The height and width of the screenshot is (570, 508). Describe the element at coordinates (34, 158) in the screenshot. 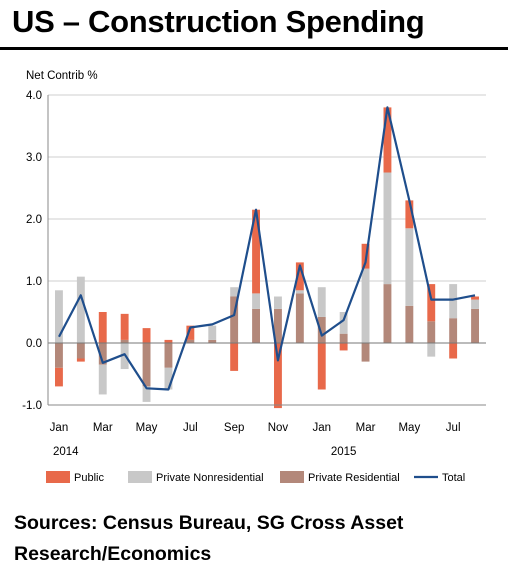

I see `y-tick-label: 3.0` at that location.